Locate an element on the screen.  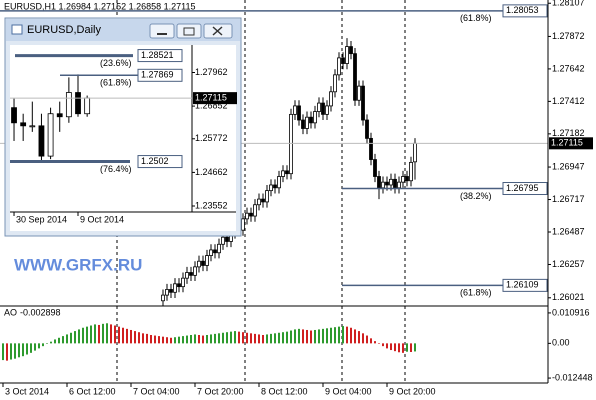
watermark: WWW.GRFX.RU is located at coordinates (78, 264).